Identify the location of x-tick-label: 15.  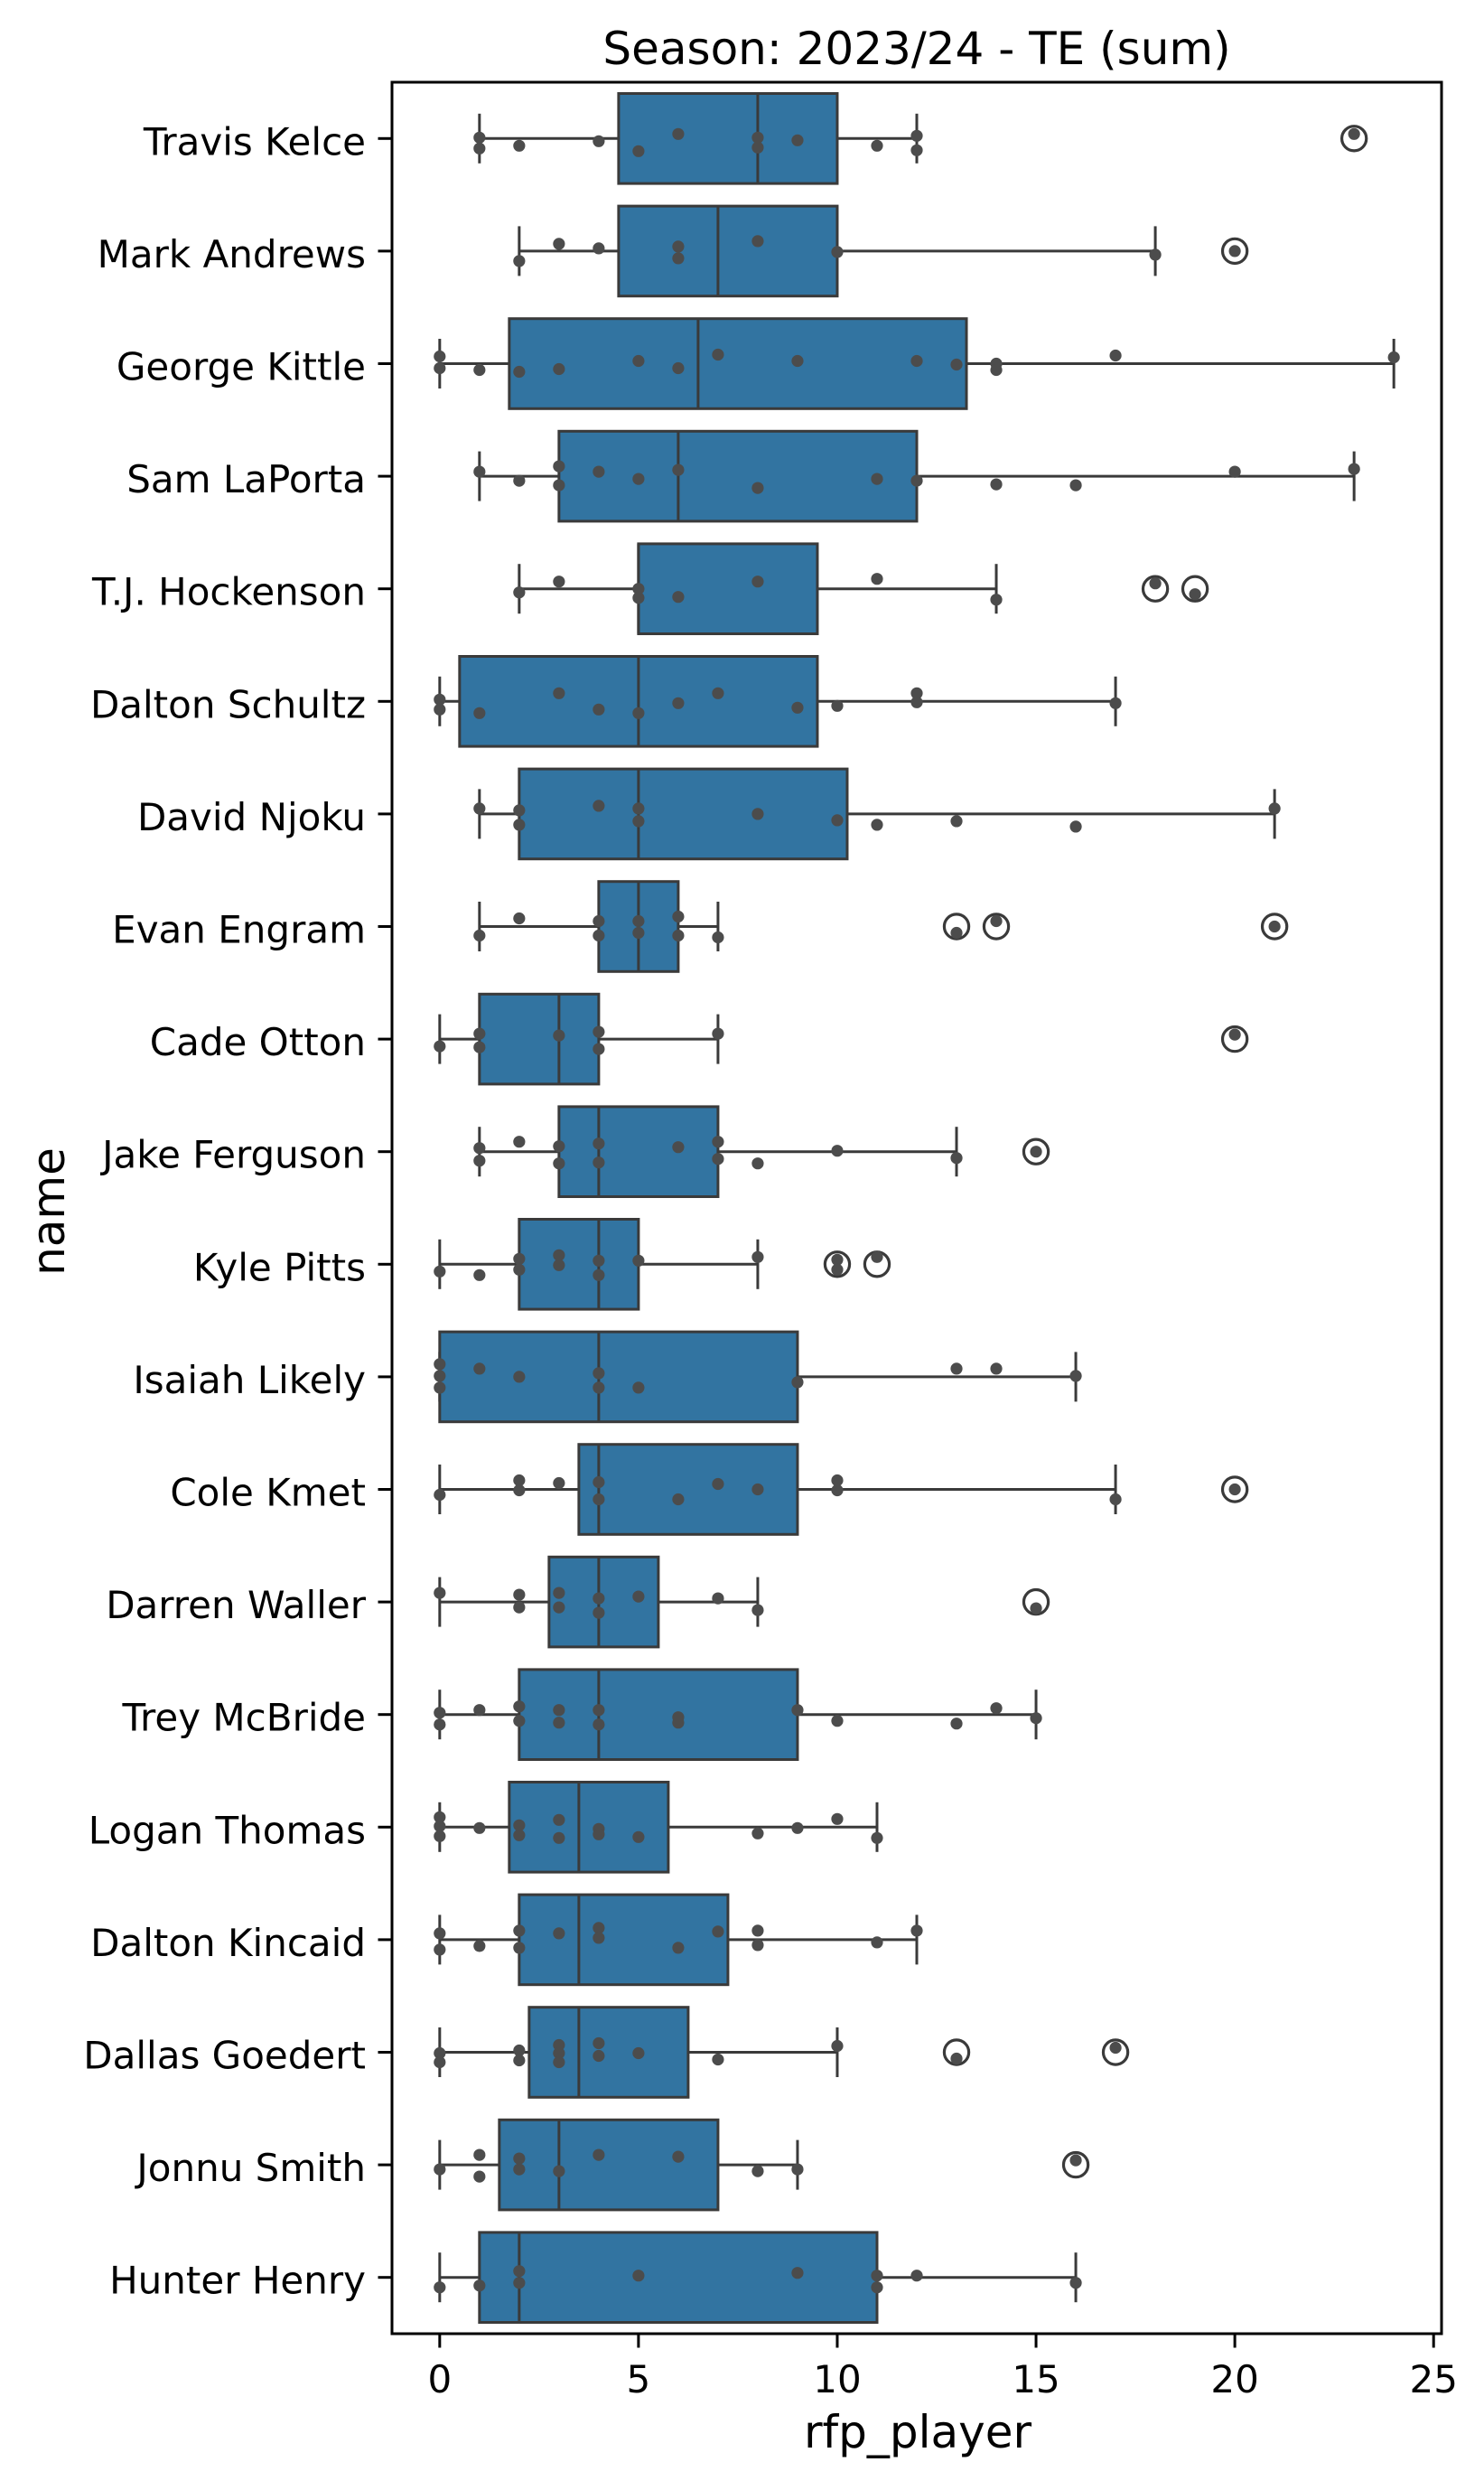
(1035, 2379).